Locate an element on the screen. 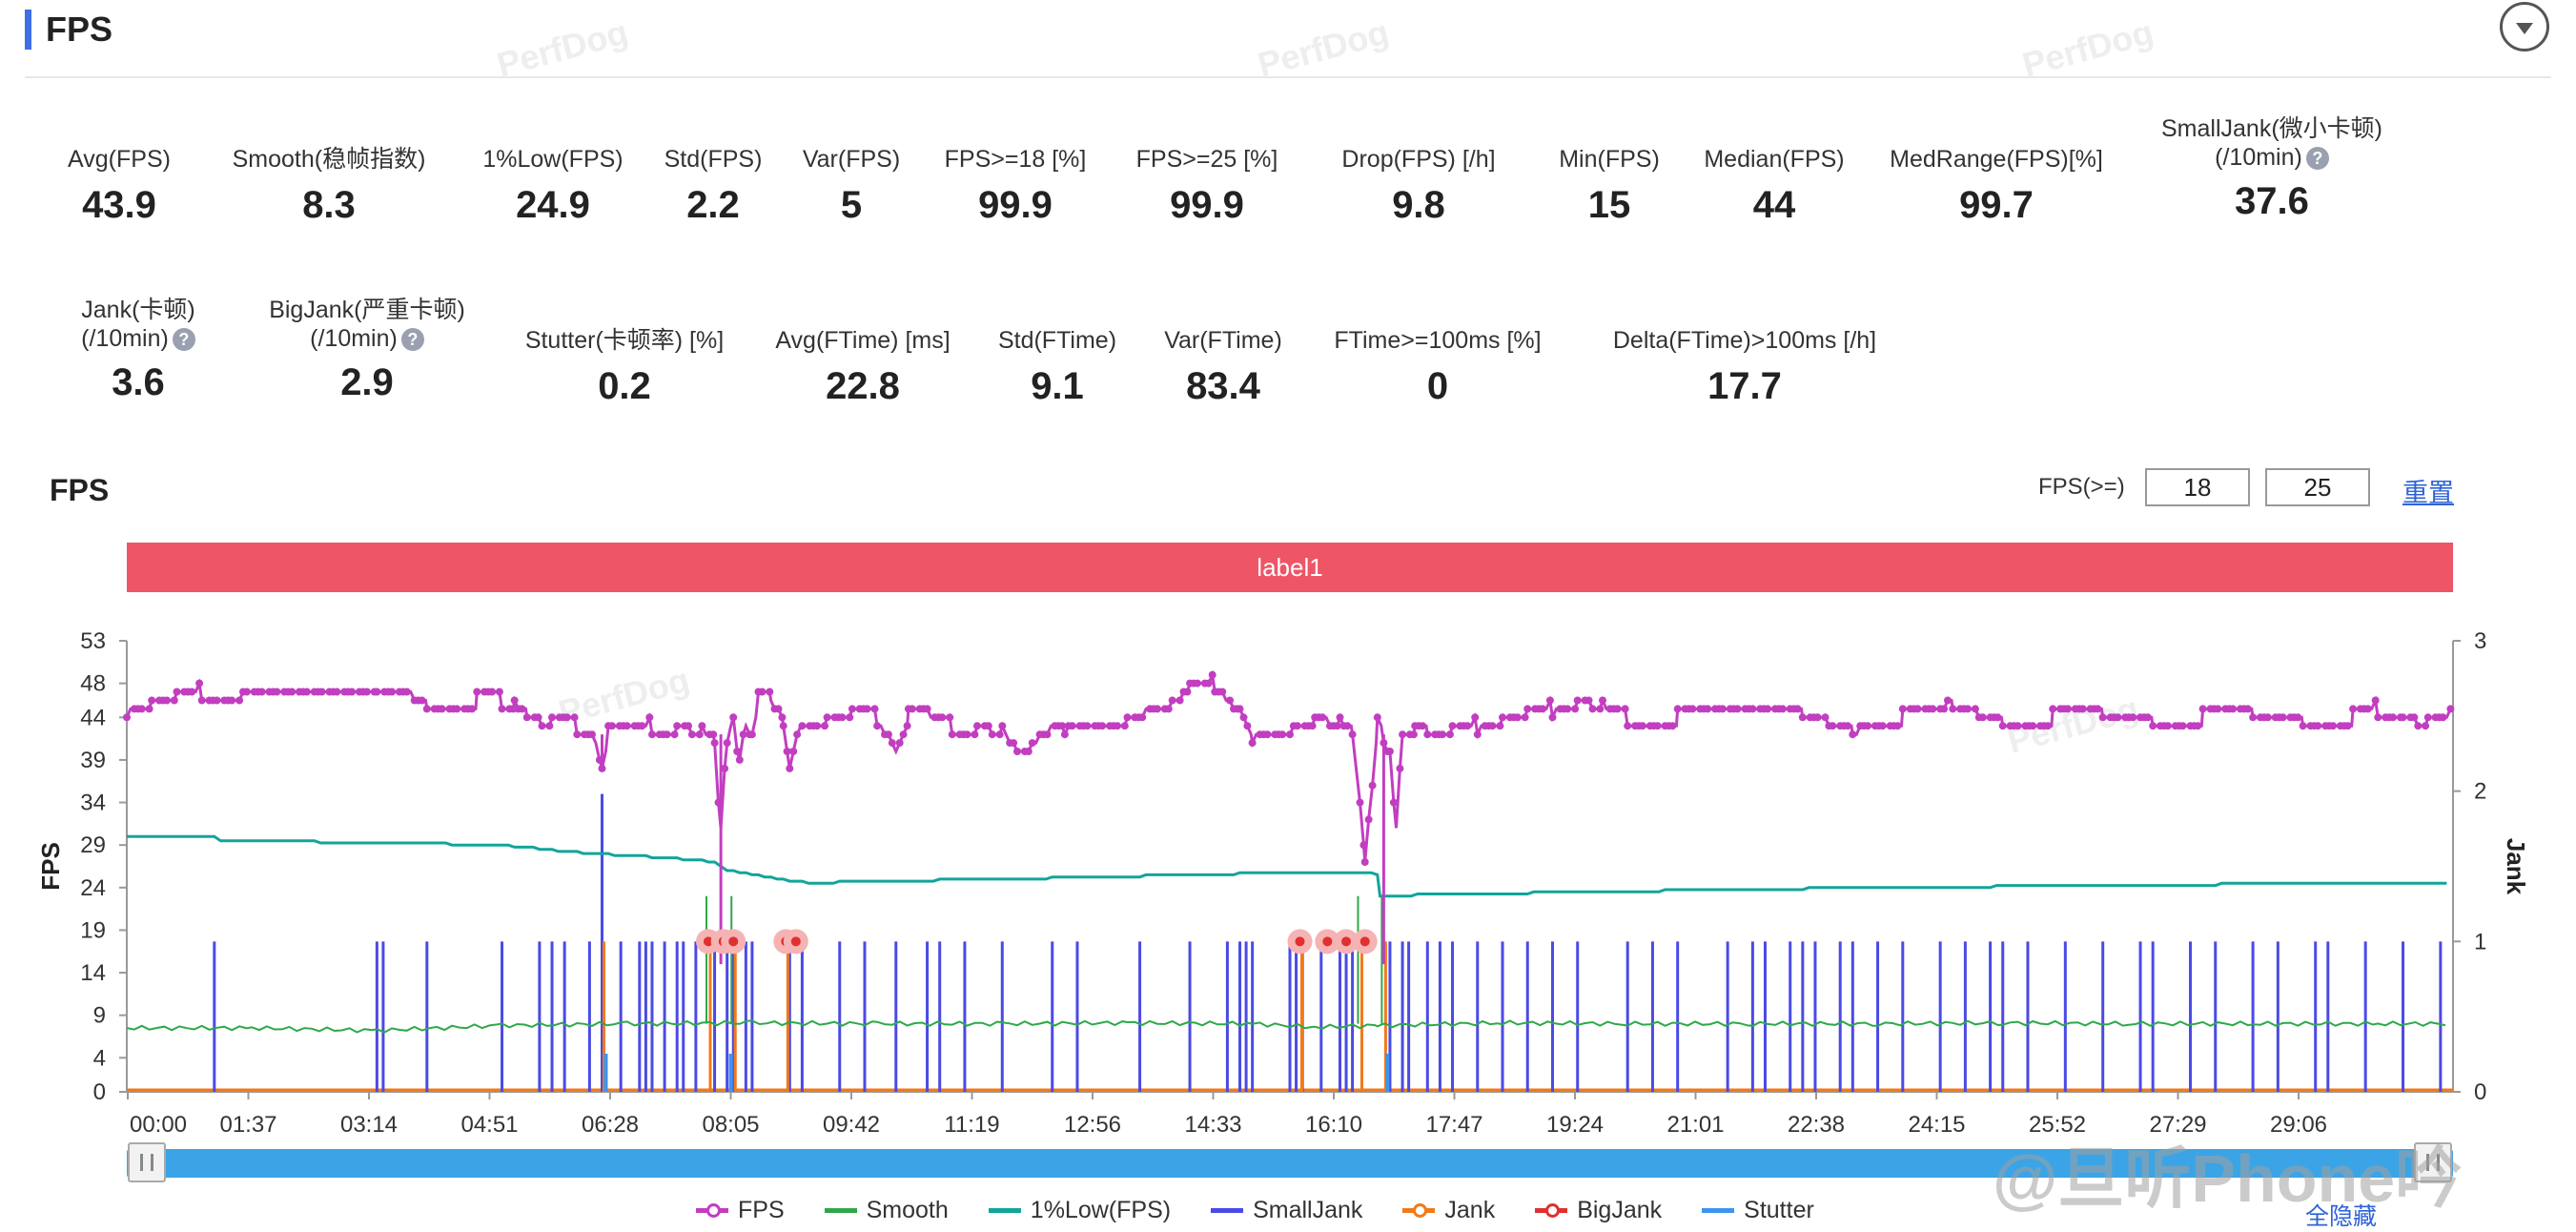 Image resolution: width=2576 pixels, height=1232 pixels. collapse-button is located at coordinates (2525, 26).